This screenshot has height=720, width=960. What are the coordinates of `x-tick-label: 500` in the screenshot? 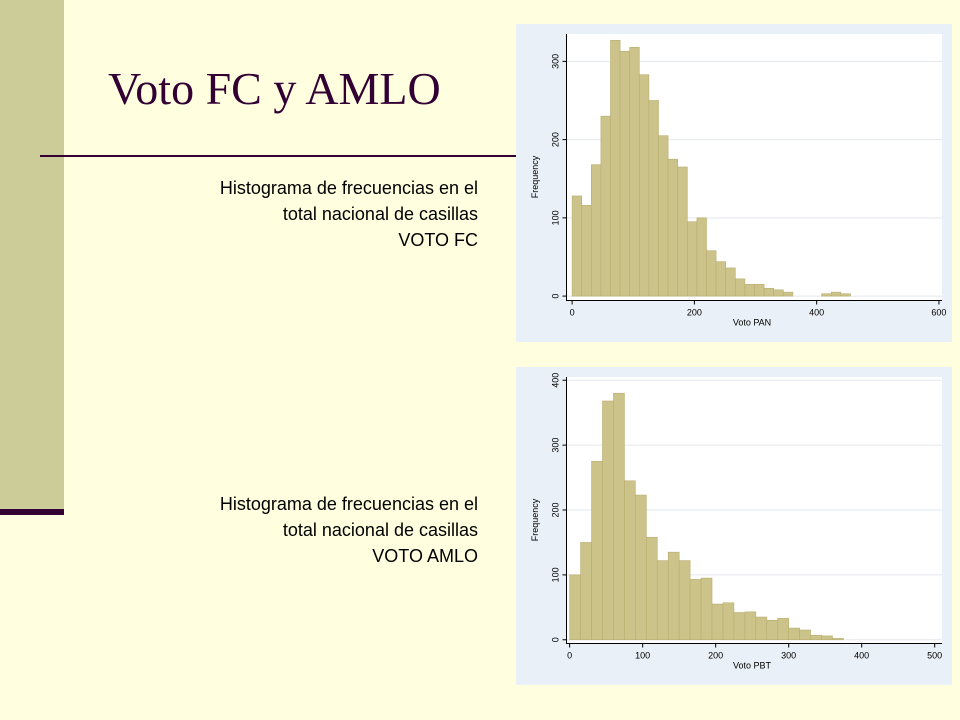 It's located at (934, 656).